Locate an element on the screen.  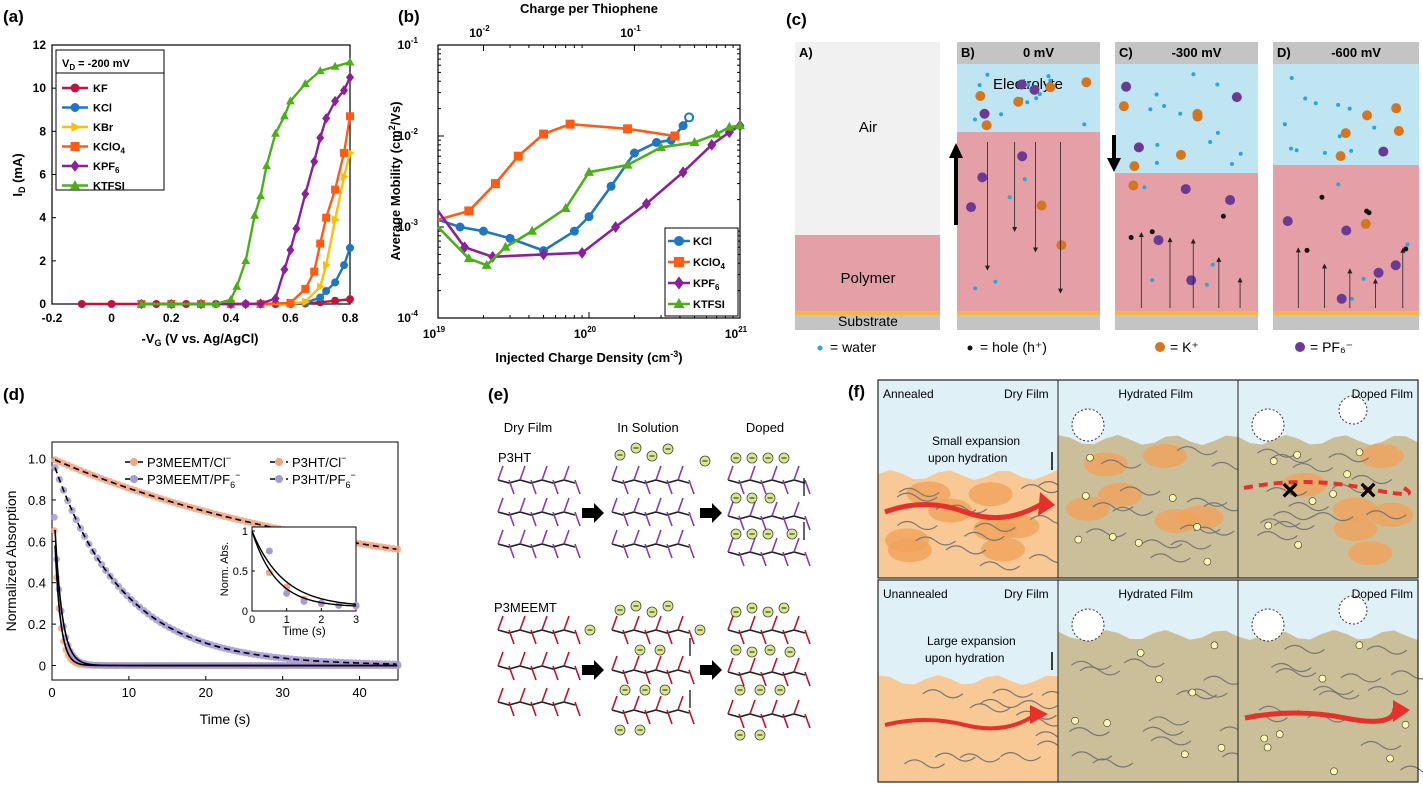
chart-b-top-tick-base: 10 is located at coordinates (476, 33).